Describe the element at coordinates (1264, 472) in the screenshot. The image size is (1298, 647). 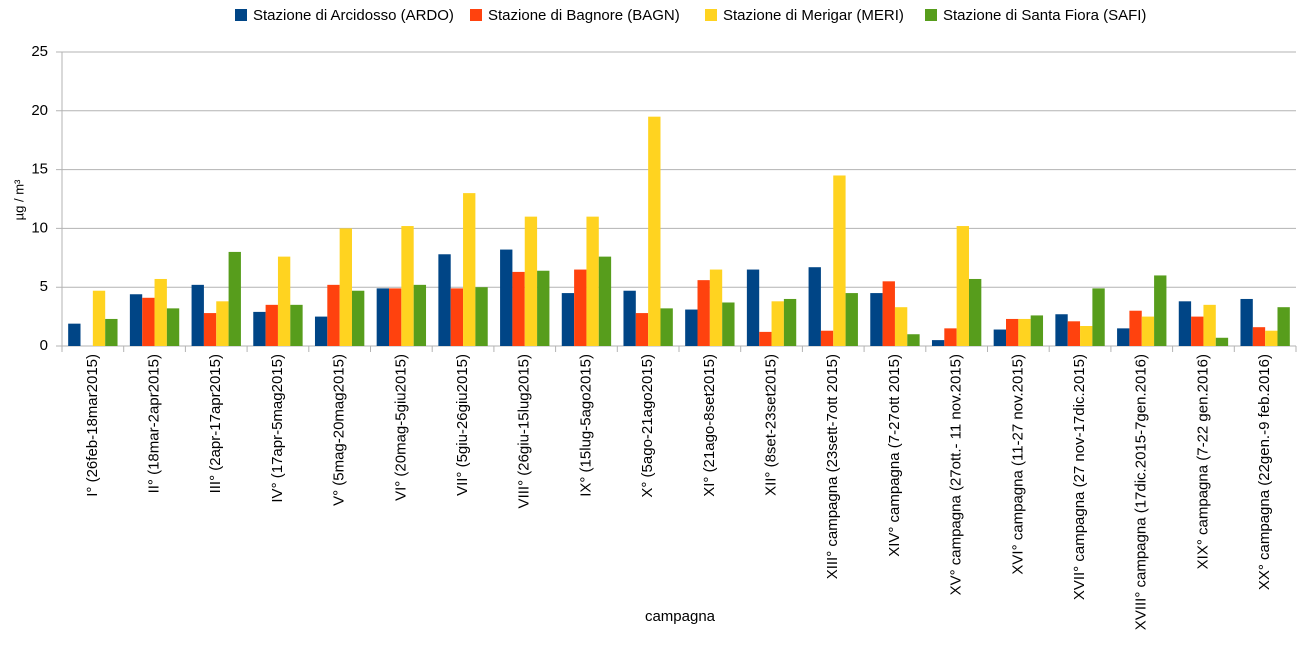
I see `x-tick-label: XX° campagna (22gen.-9 feb.2016)` at that location.